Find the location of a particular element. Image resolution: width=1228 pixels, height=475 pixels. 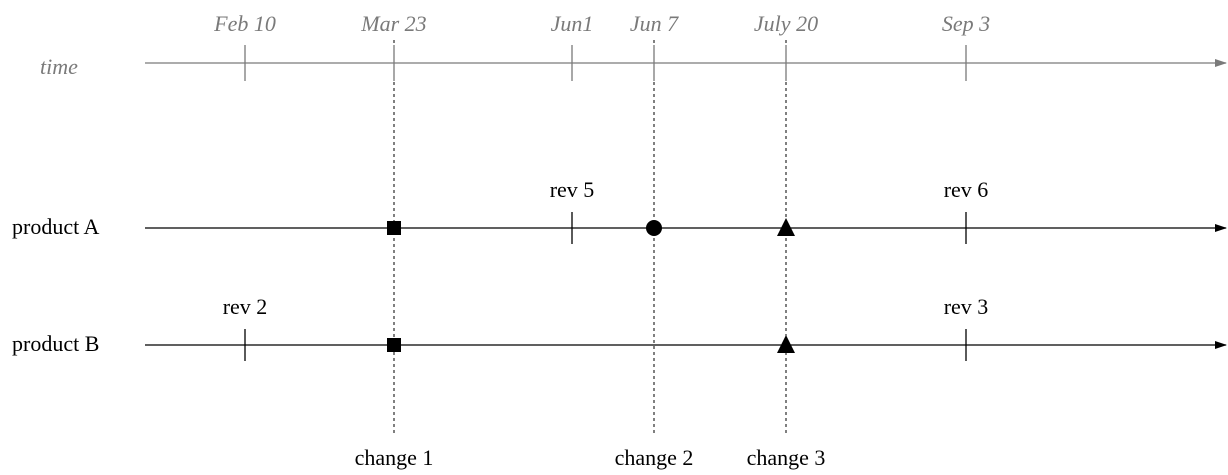

date-label-jun-7: Jun 7 is located at coordinates (654, 23).